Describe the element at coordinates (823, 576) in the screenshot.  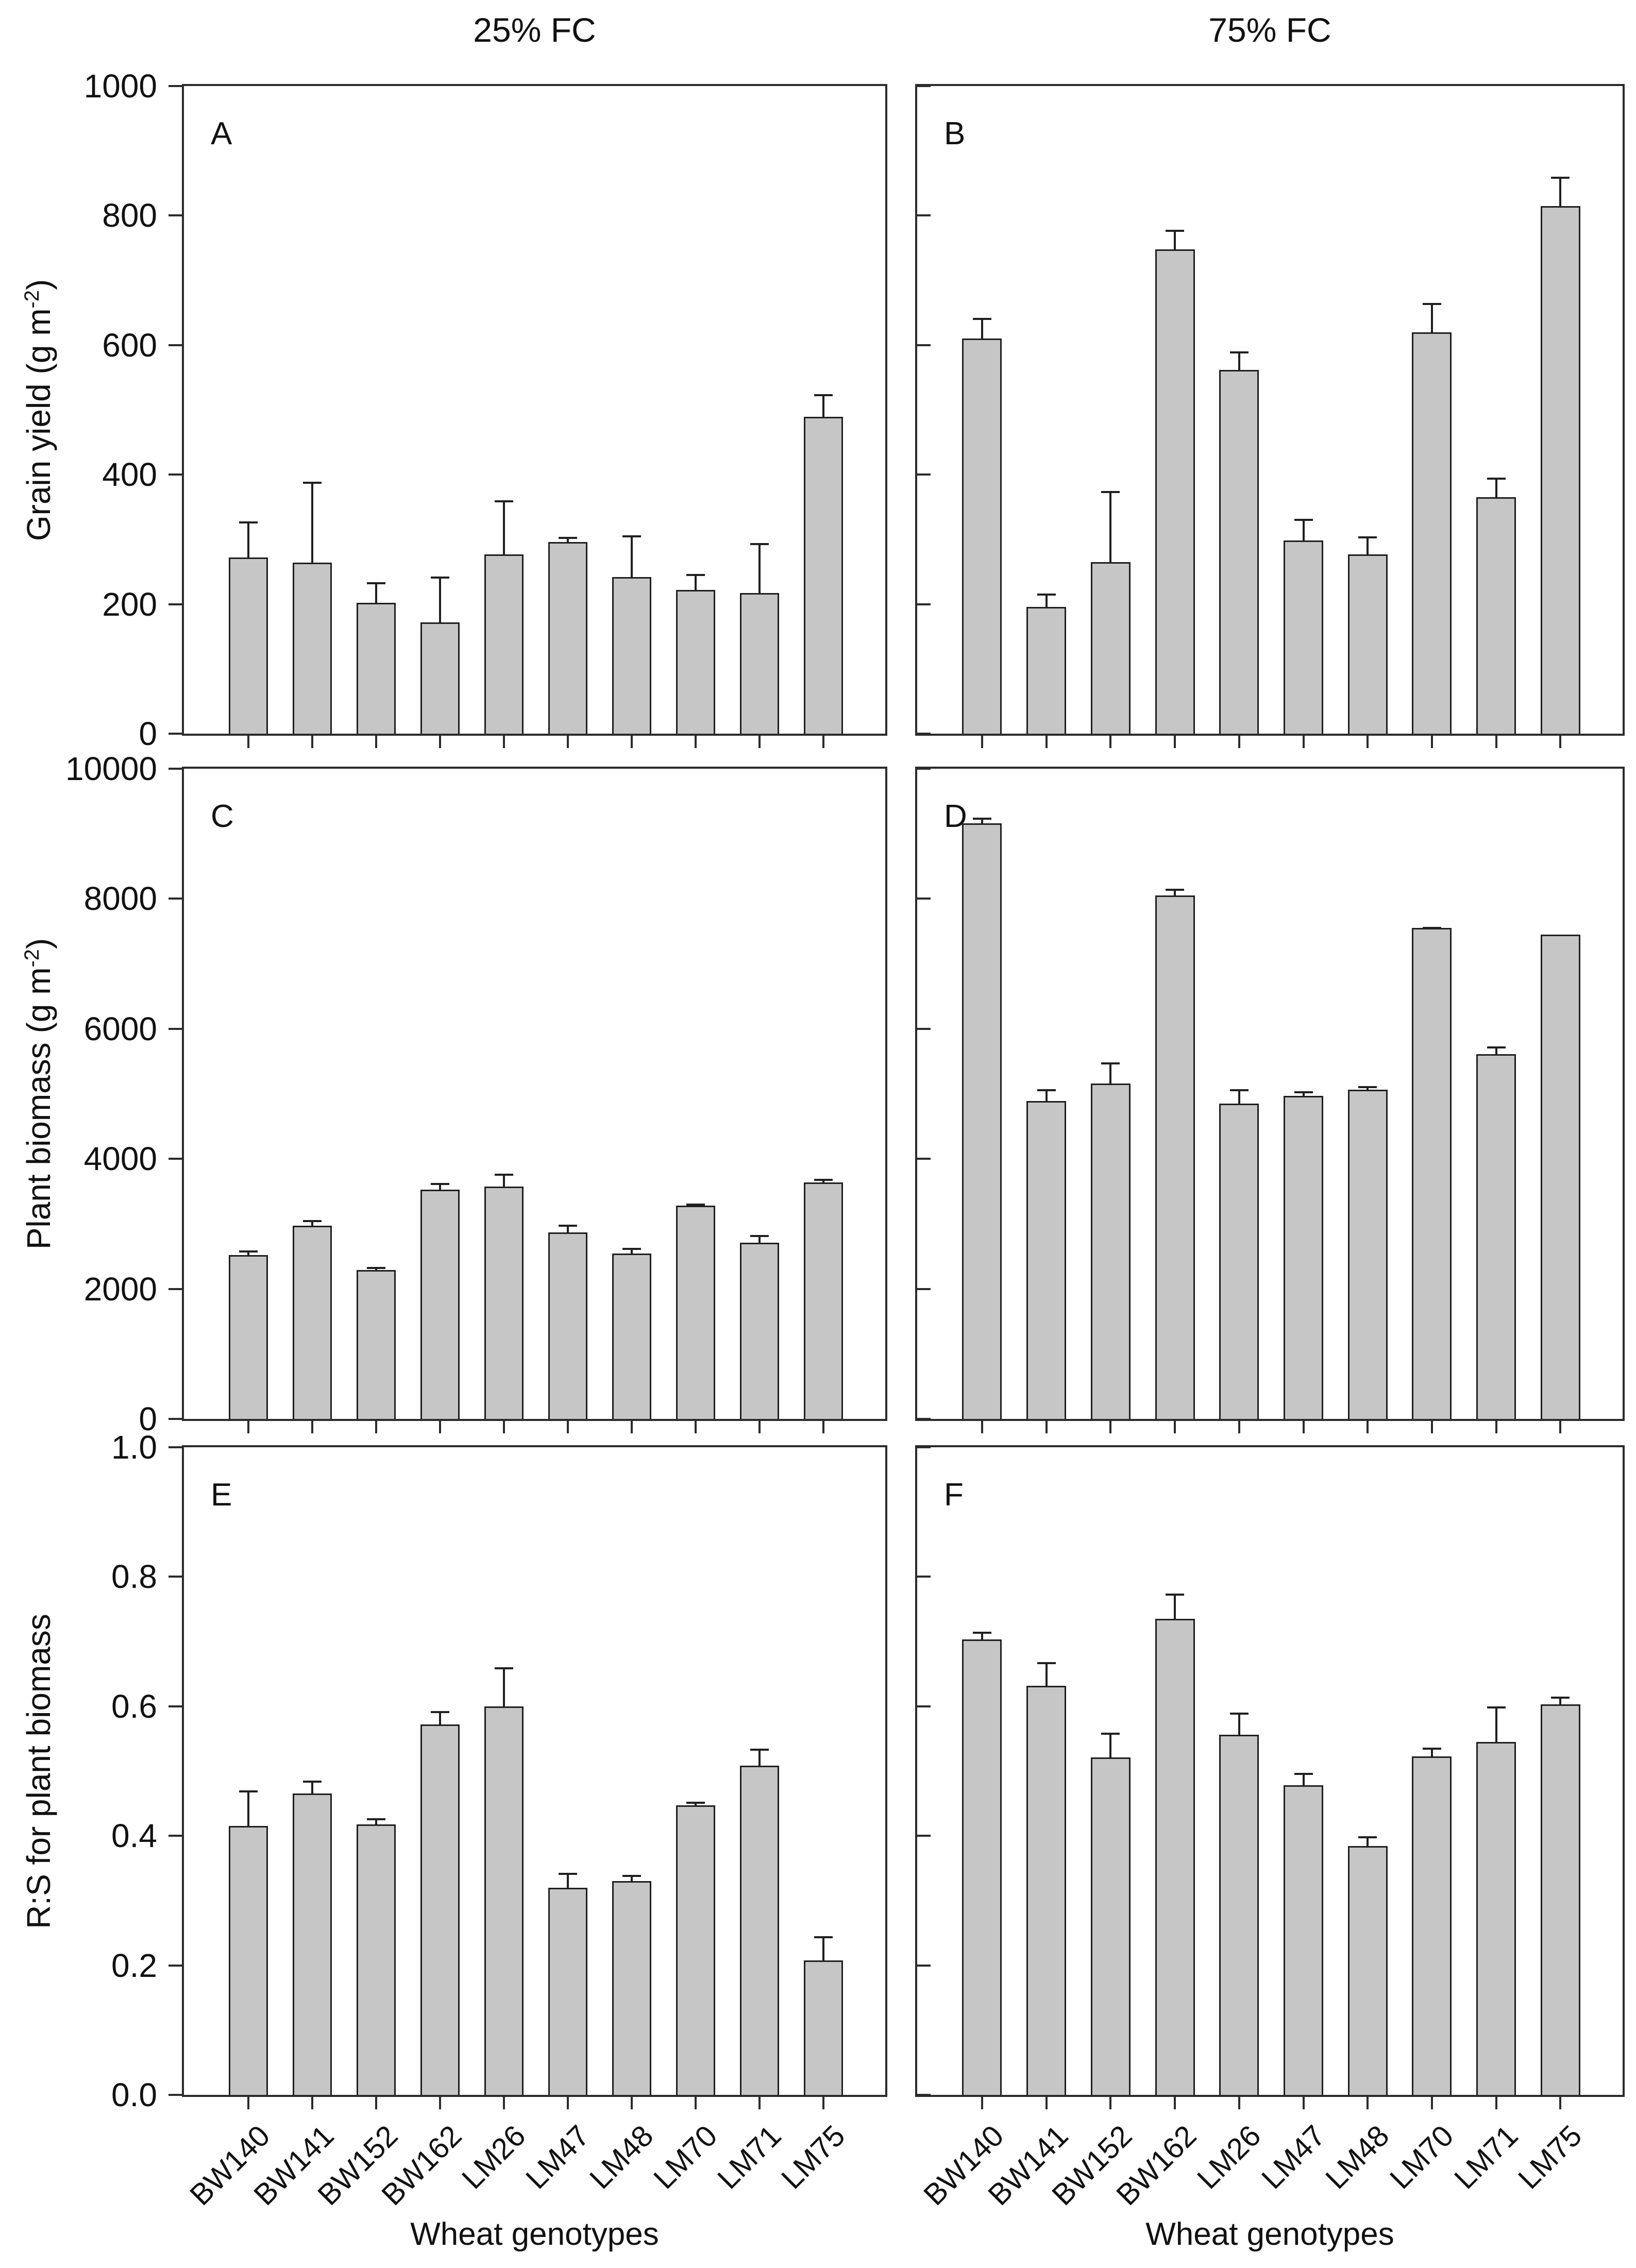
I see `bar-LM75` at that location.